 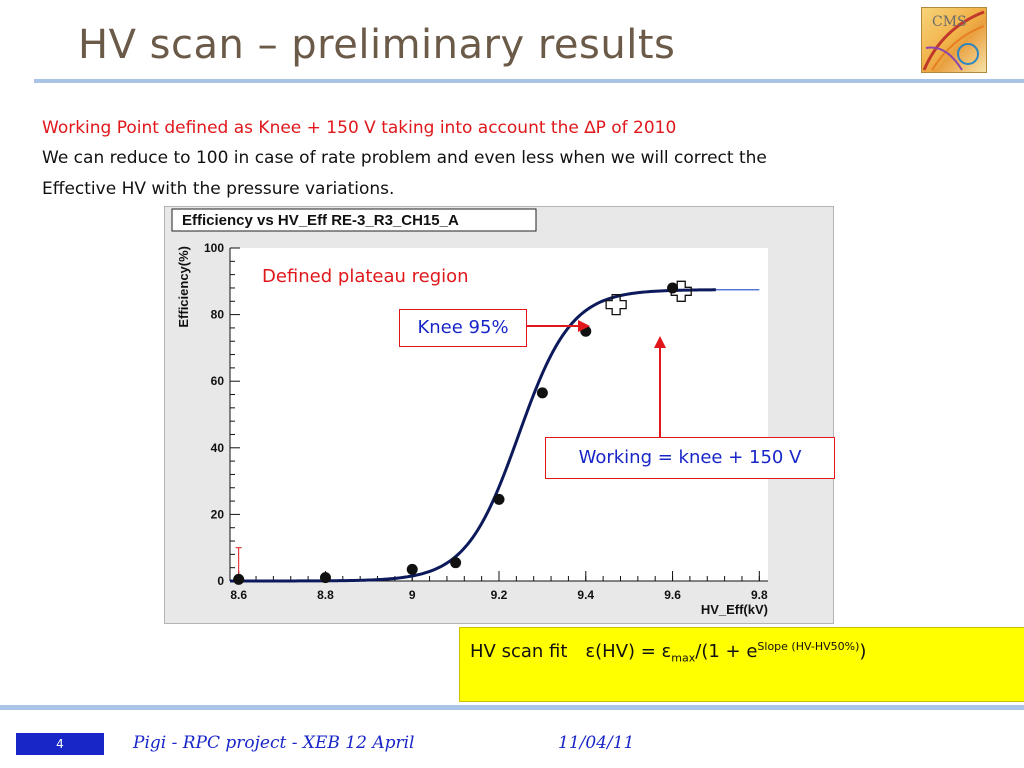 I want to click on x-tick-label: 9.4, so click(x=585, y=595).